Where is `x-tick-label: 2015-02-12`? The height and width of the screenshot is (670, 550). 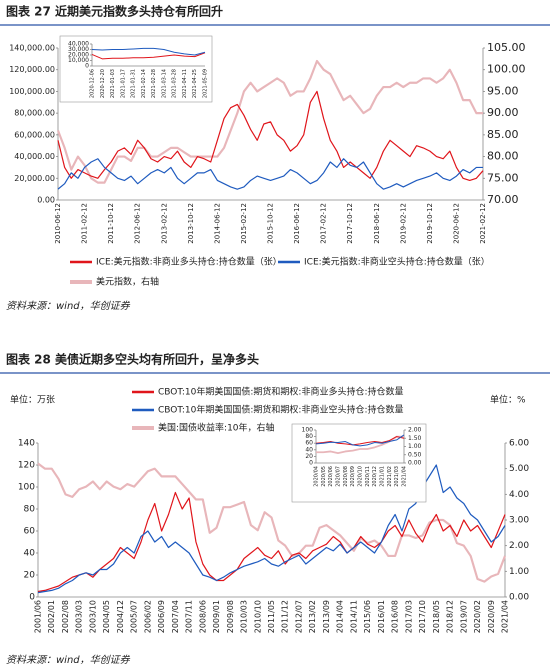
x-tick-label: 2015-02-12 is located at coordinates (244, 223).